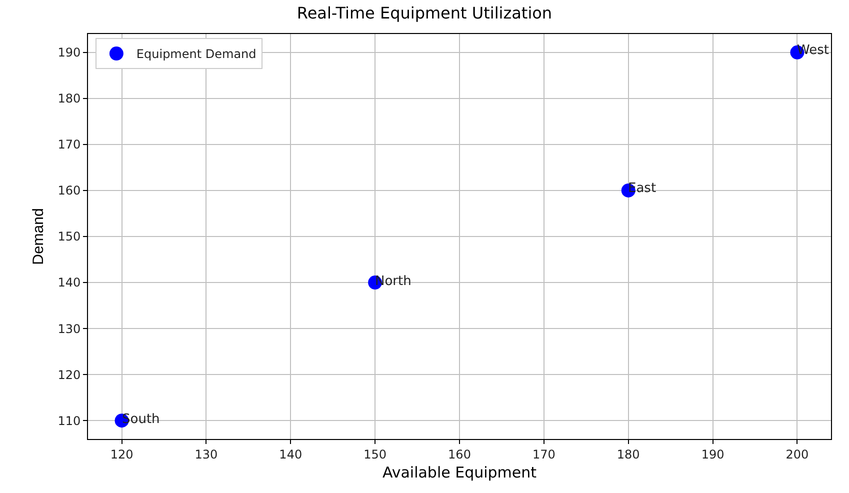 The image size is (849, 493). Describe the element at coordinates (38, 236) in the screenshot. I see `y-axis-title: Demand` at that location.